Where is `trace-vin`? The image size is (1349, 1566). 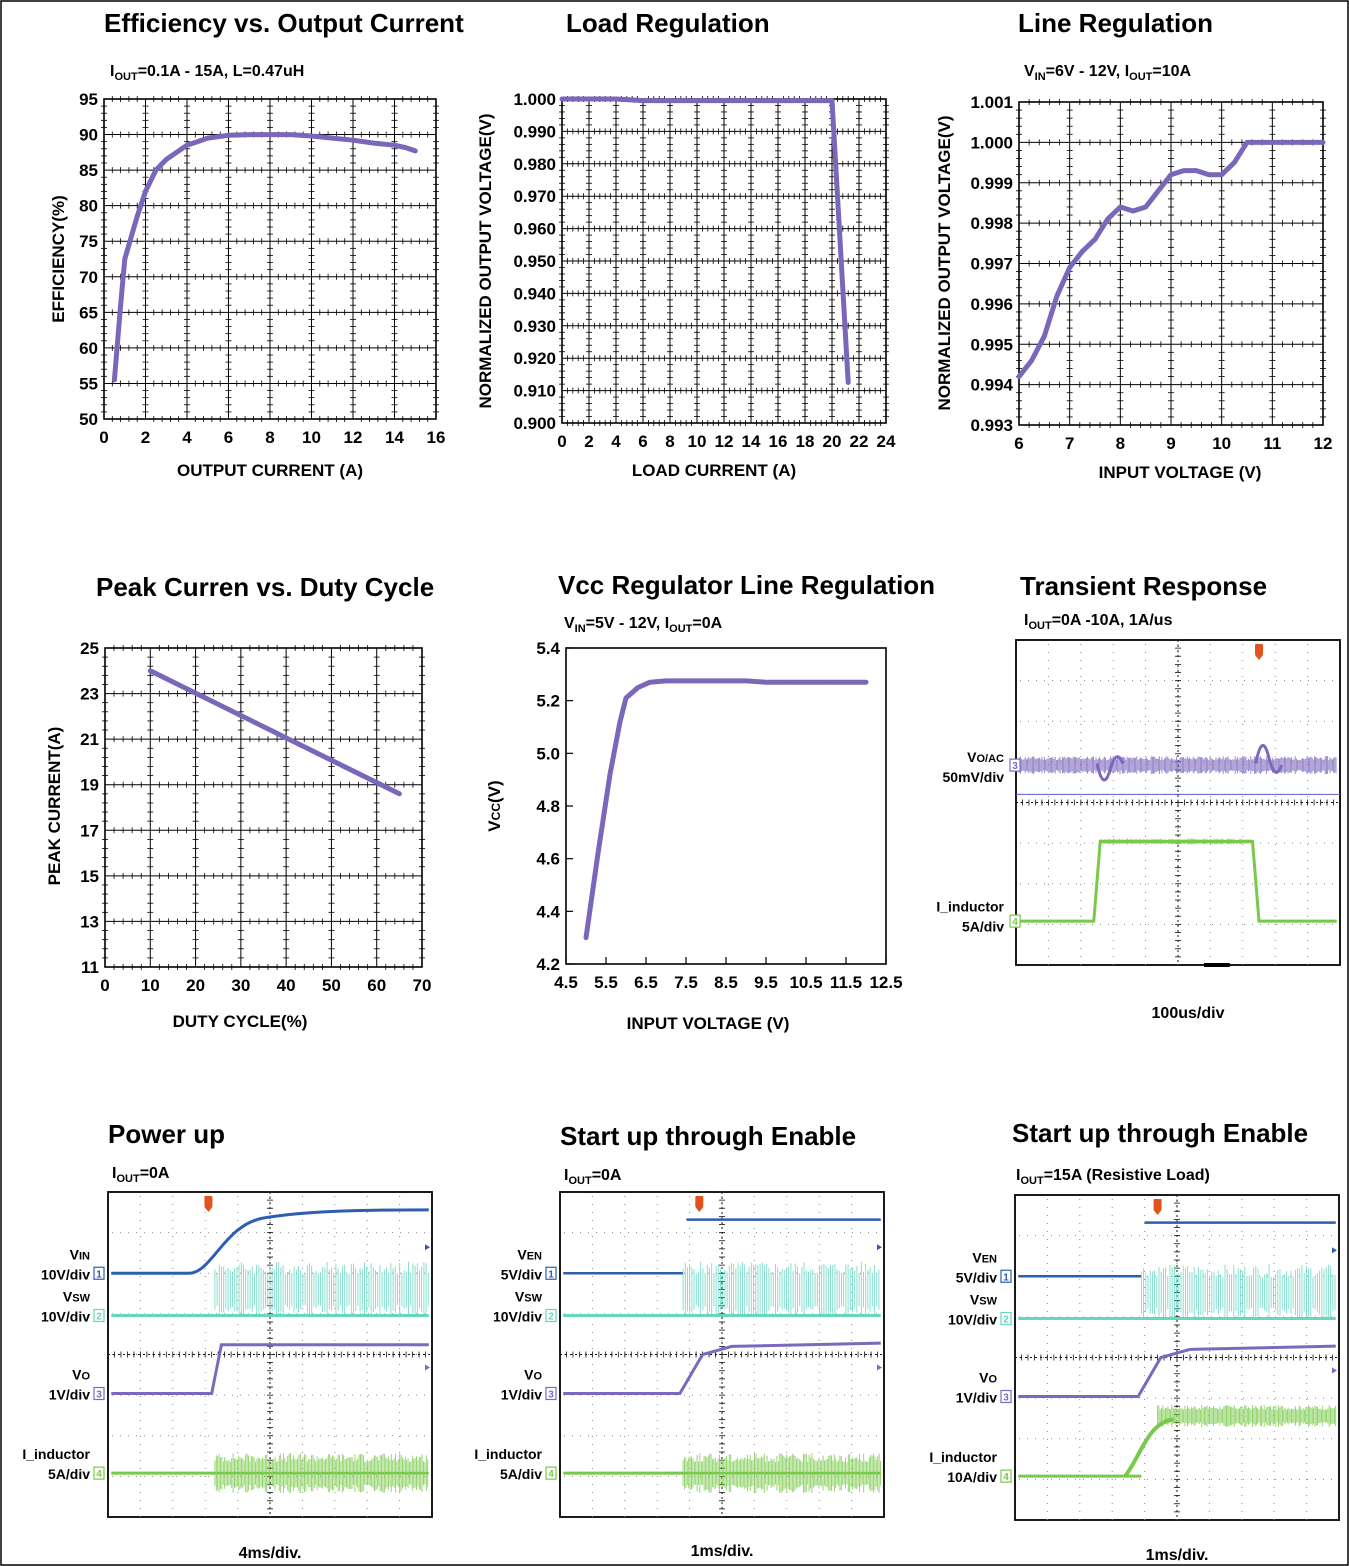 trace-vin is located at coordinates (270, 1241).